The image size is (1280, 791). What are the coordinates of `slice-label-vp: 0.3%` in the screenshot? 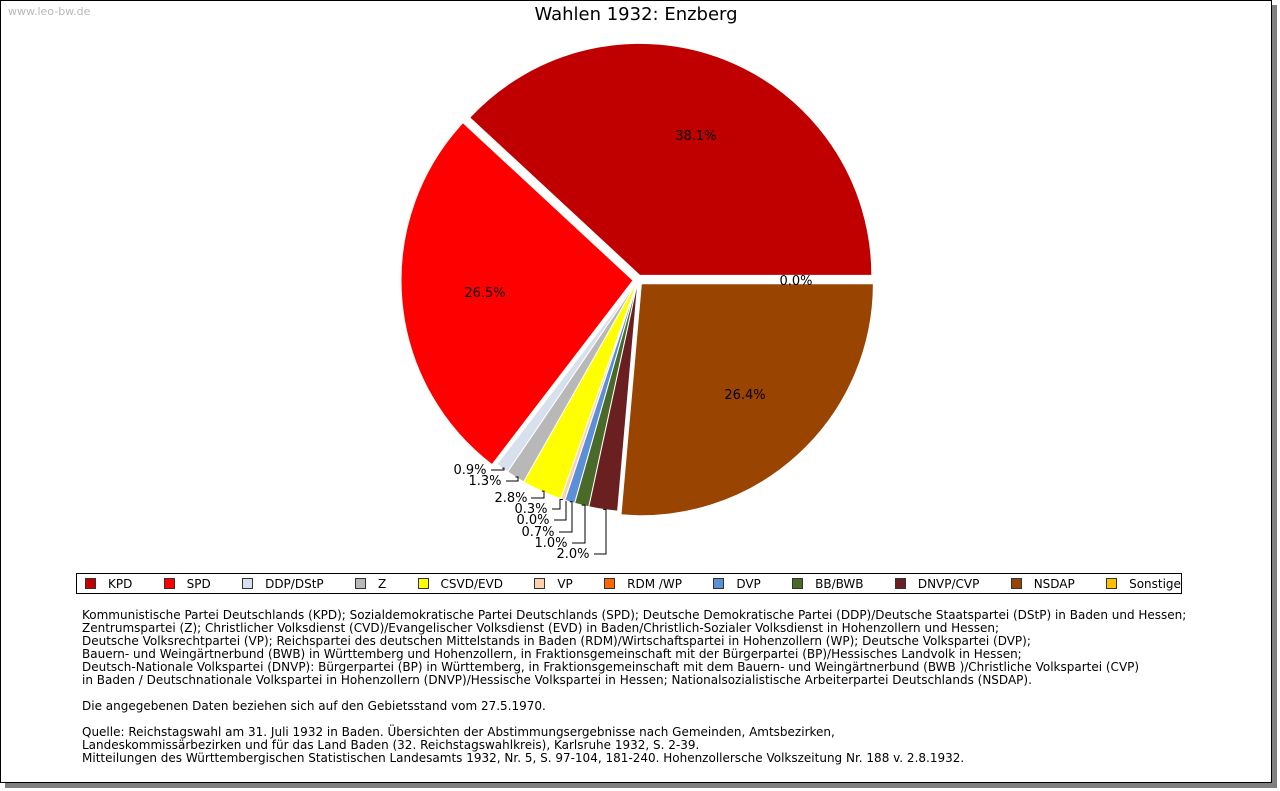 It's located at (530, 509).